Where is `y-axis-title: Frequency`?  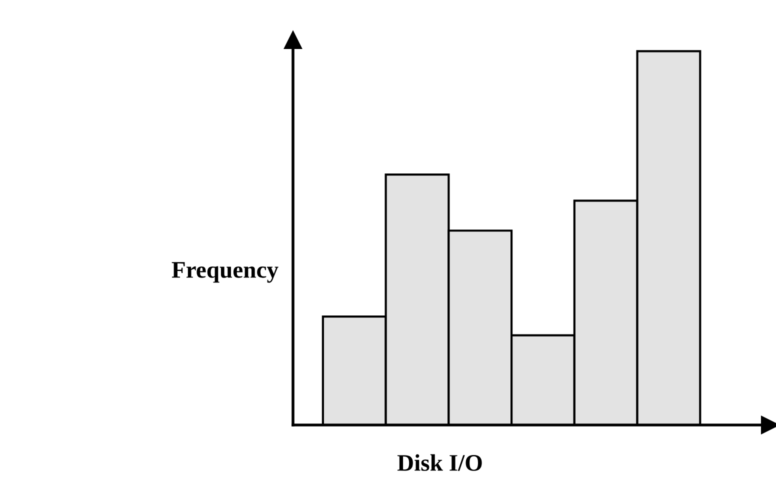 y-axis-title: Frequency is located at coordinates (225, 272).